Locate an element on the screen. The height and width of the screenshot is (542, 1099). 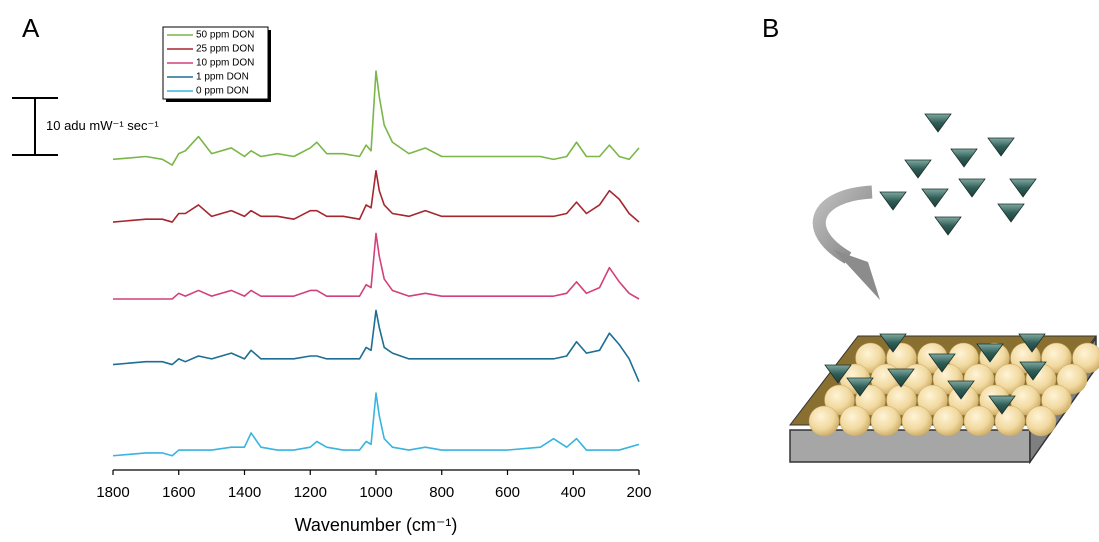
x-tick-label: 1800 is located at coordinates (112, 492).